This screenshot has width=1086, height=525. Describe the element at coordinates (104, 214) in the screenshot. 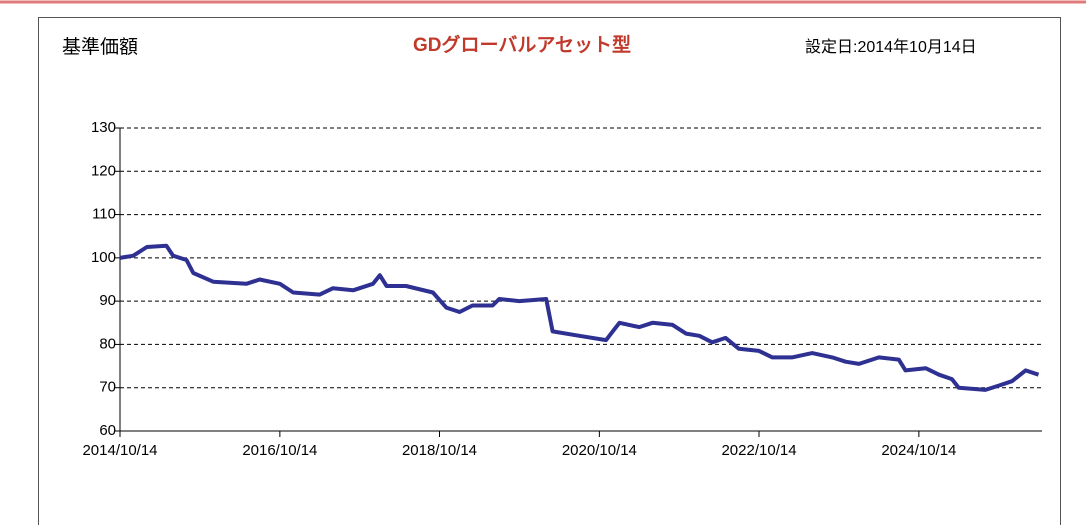

I see `y-tick-label: 110` at that location.